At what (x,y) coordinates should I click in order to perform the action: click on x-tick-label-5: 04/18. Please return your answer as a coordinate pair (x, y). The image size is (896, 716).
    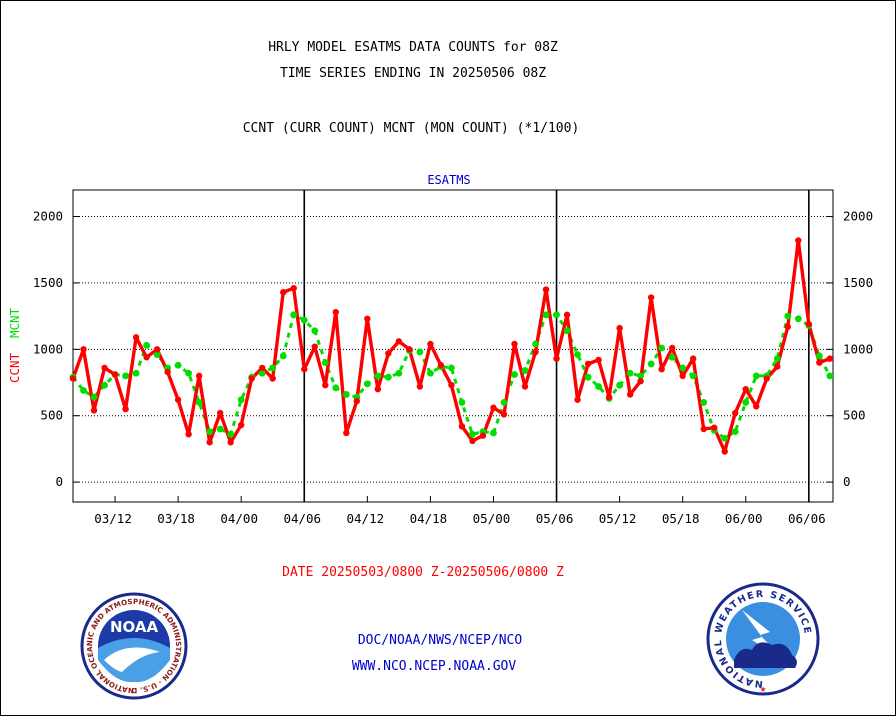
    Looking at the image, I should click on (429, 518).